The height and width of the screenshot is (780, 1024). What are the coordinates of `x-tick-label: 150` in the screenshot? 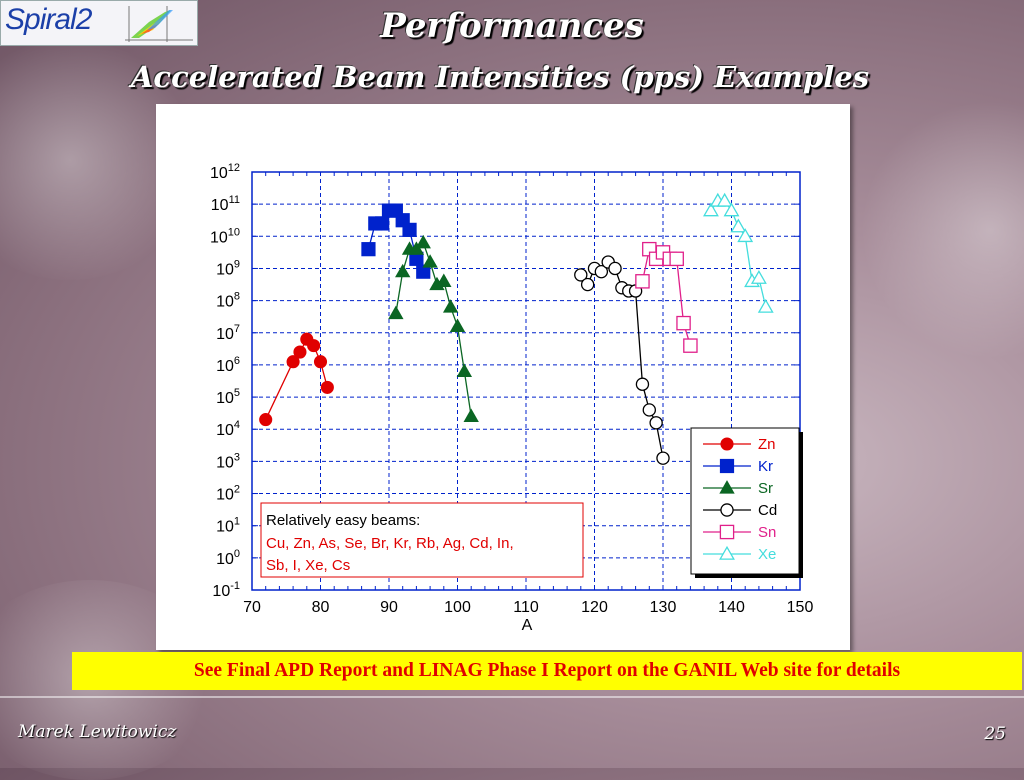 It's located at (800, 607).